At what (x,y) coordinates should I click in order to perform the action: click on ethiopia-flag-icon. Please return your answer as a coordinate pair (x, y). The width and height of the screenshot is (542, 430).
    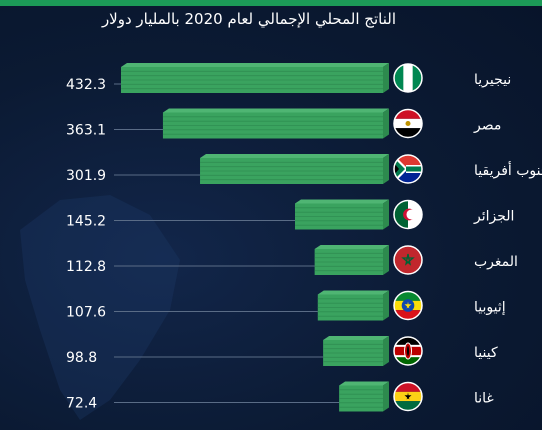
    Looking at the image, I should click on (408, 305).